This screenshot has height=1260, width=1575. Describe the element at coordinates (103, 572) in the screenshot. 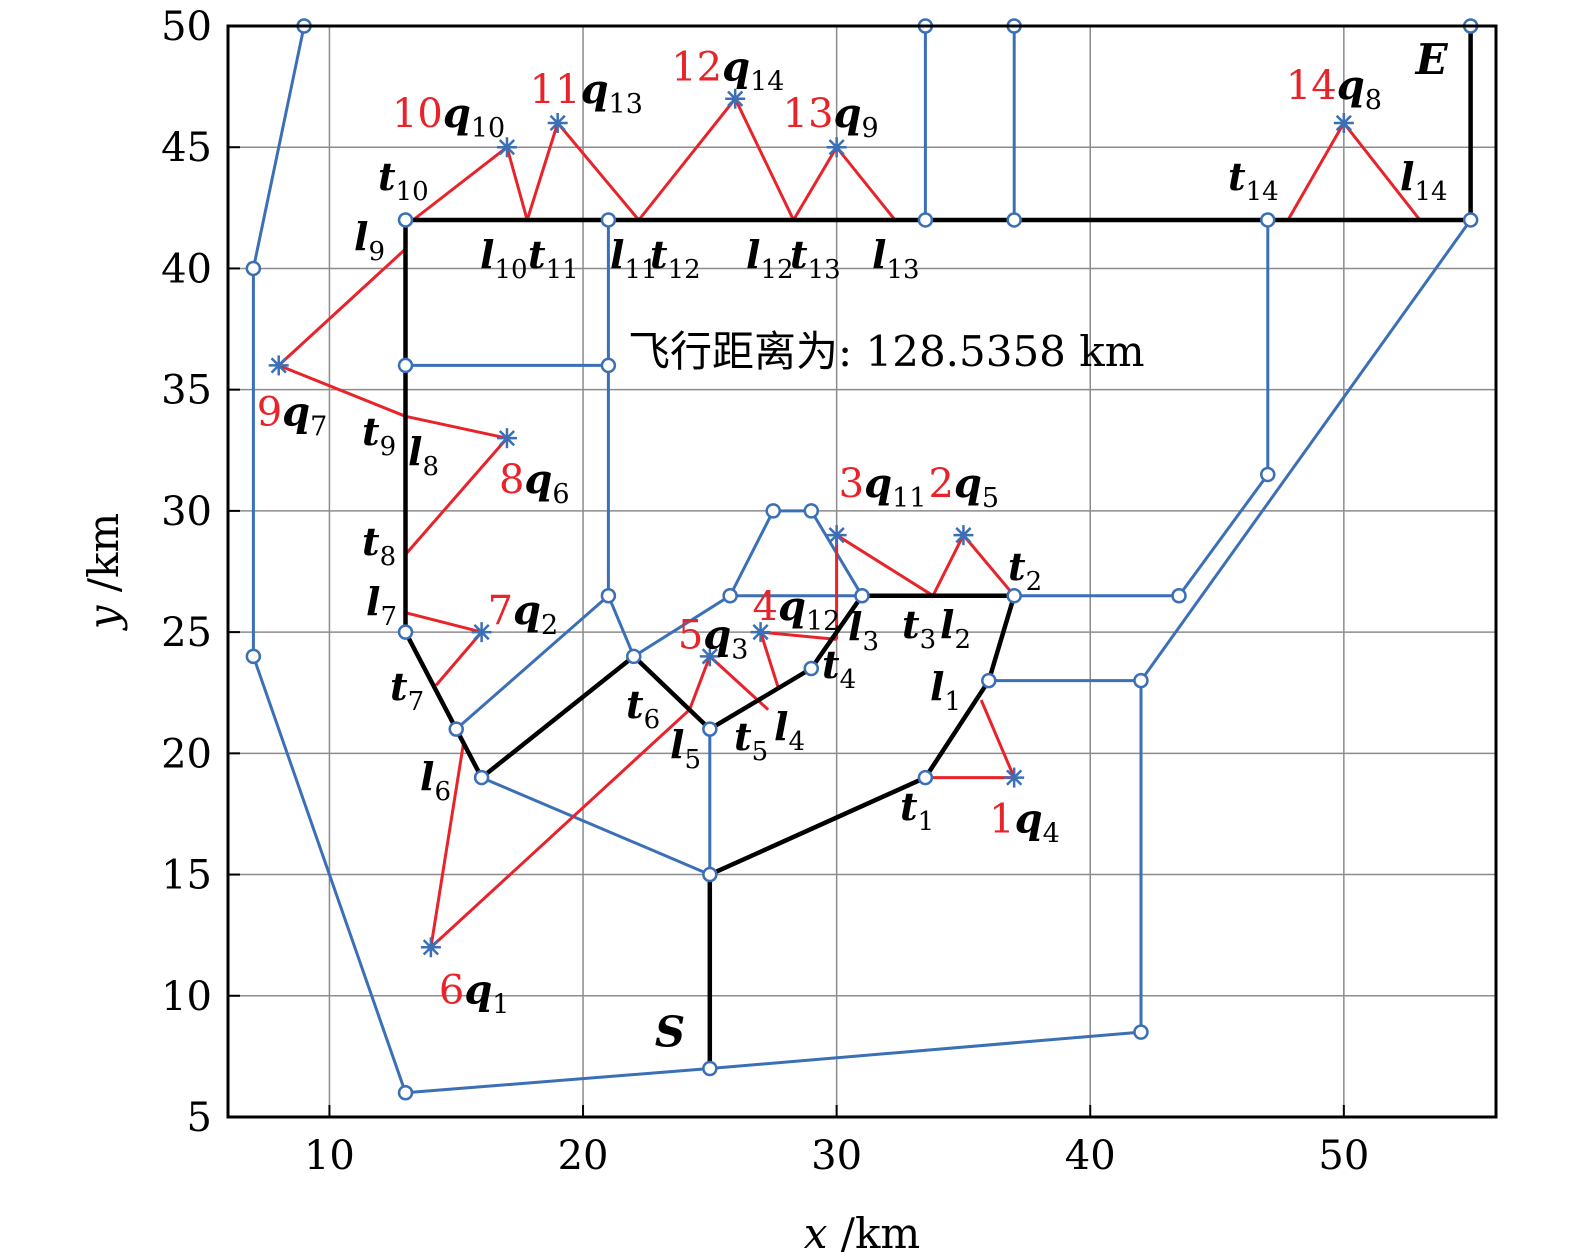

I see `y-axis-label: y /km` at that location.